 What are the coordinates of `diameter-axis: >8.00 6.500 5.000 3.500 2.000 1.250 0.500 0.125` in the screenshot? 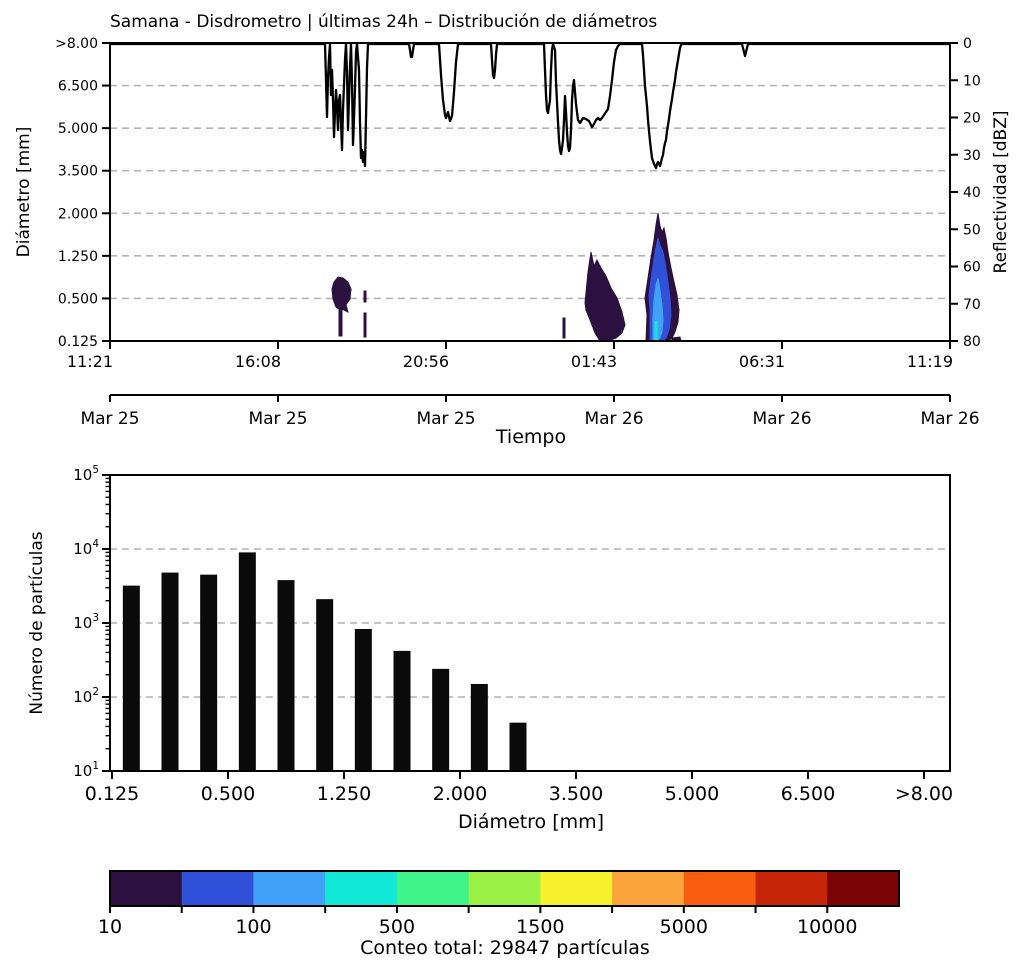 It's located at (82, 193).